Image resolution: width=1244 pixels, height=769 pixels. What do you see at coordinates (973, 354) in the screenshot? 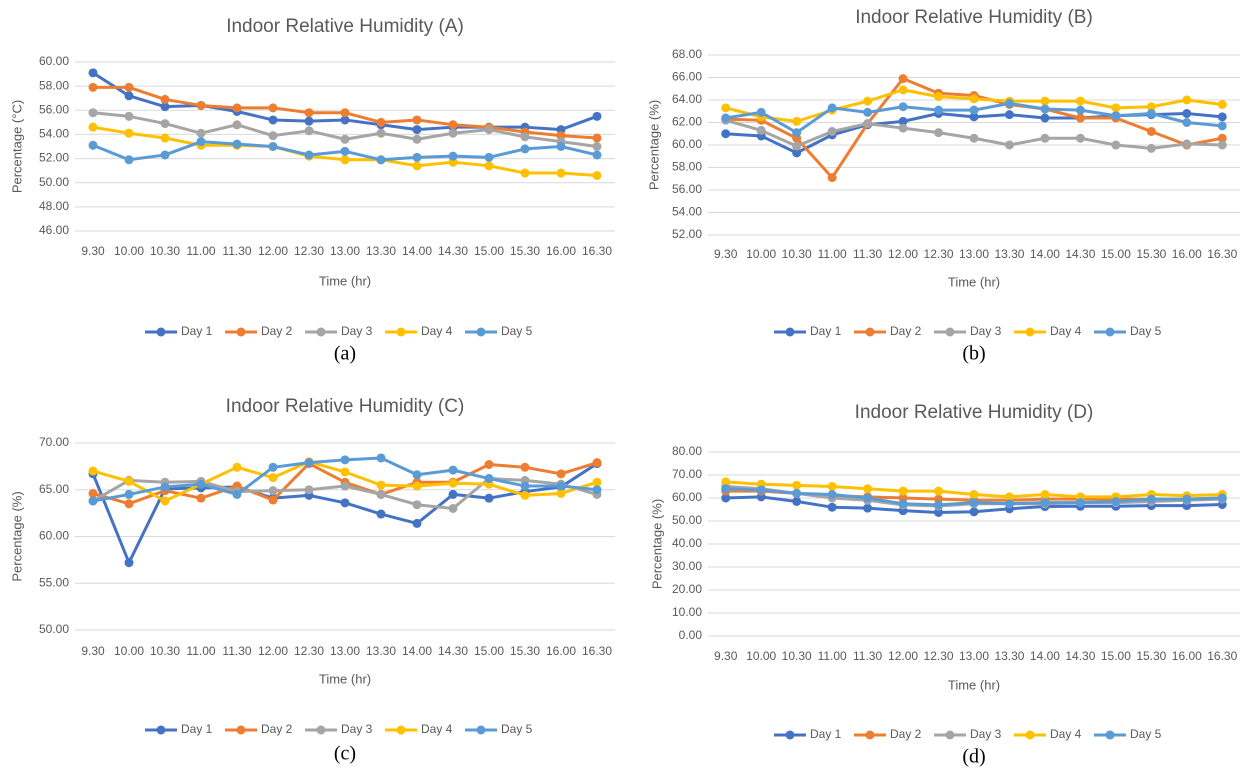
I see `figure-caption: (b)` at bounding box center [973, 354].